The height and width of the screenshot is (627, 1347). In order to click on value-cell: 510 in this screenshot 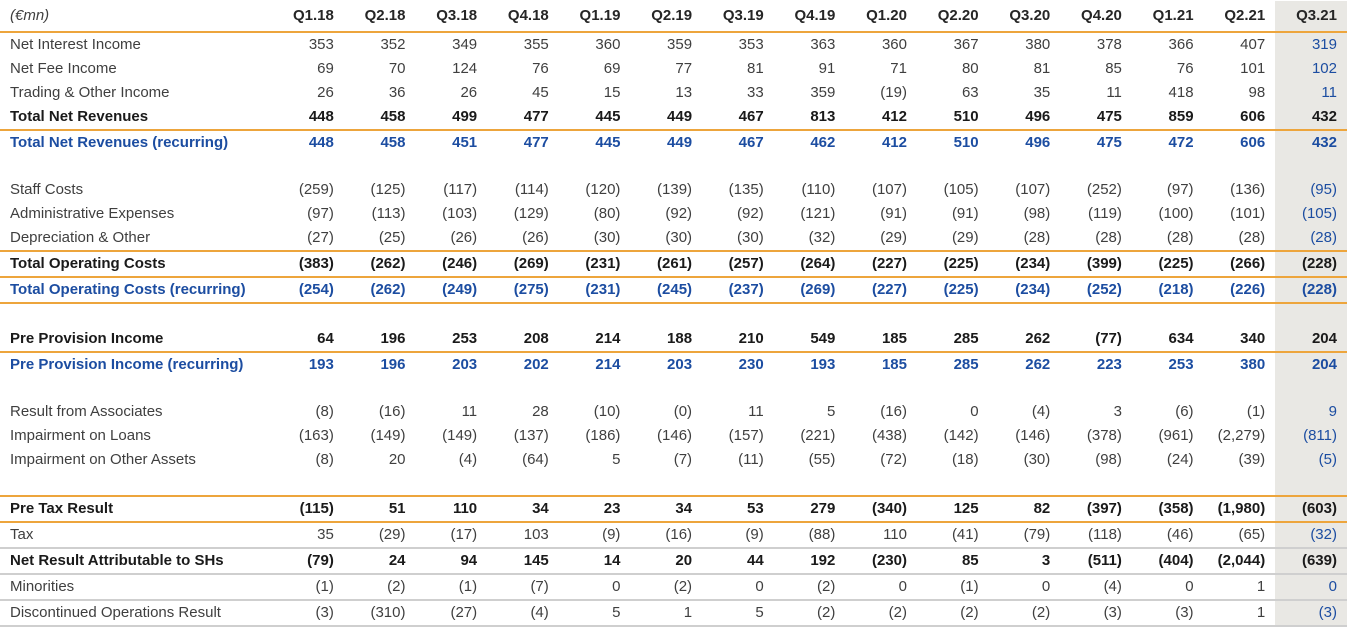, I will do `click(966, 142)`.